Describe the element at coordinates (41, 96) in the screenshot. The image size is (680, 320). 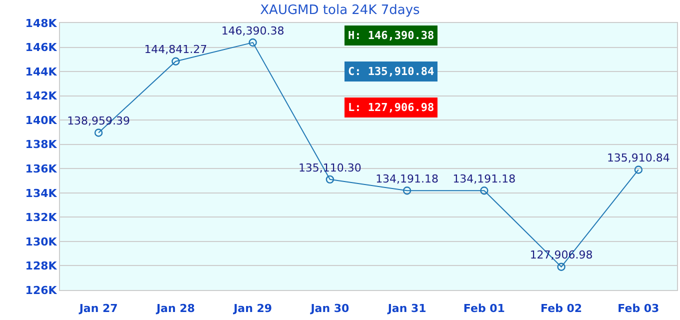
I see `y-tick-label: 142K` at that location.